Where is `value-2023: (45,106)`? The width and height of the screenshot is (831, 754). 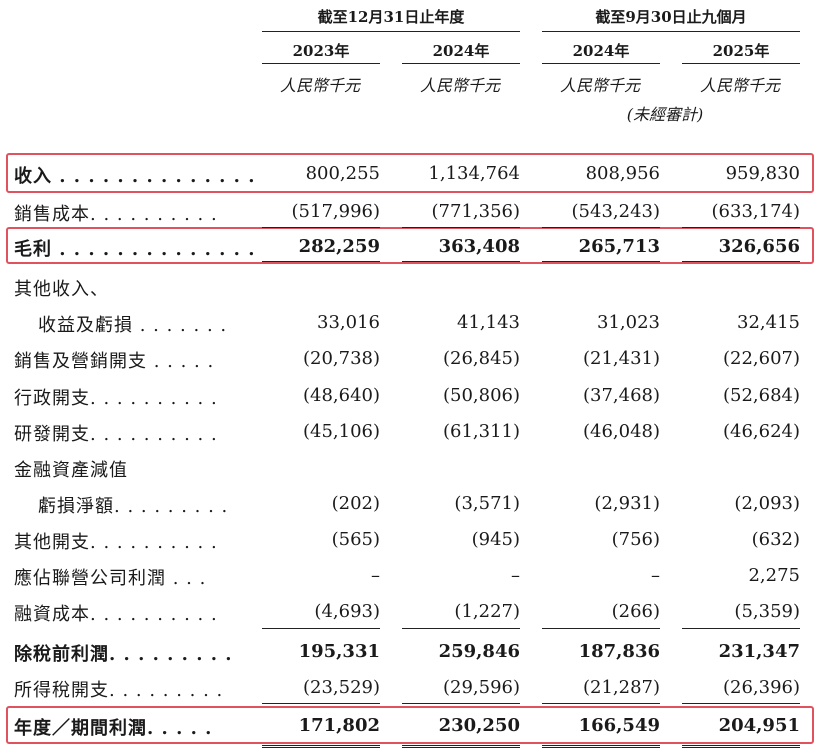 value-2023: (45,106) is located at coordinates (341, 431).